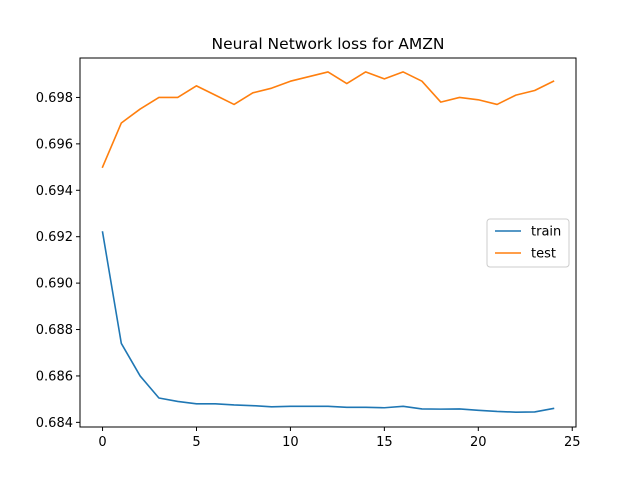  I want to click on x-tick-label: 0, so click(102, 442).